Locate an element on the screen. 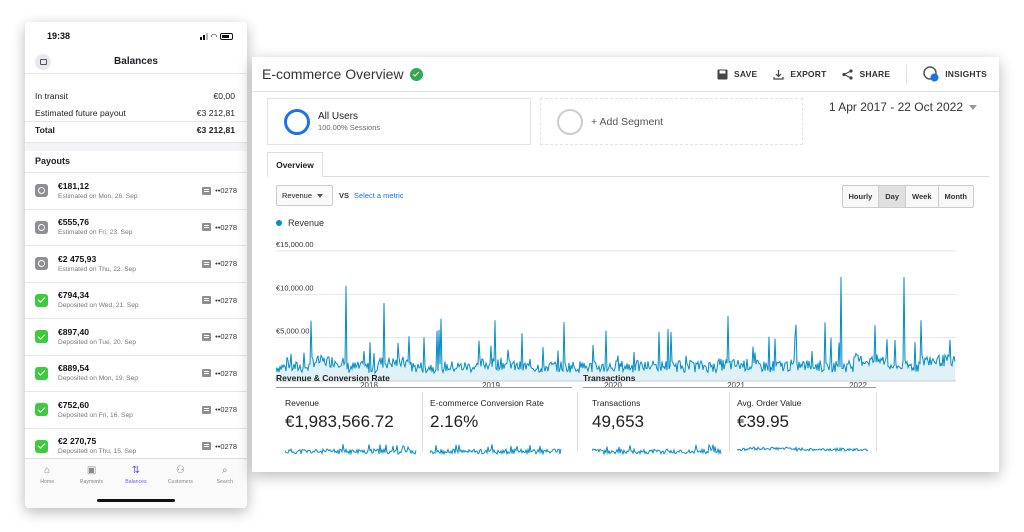 The width and height of the screenshot is (1024, 532). tab-payments: ▣ Payments is located at coordinates (92, 486).